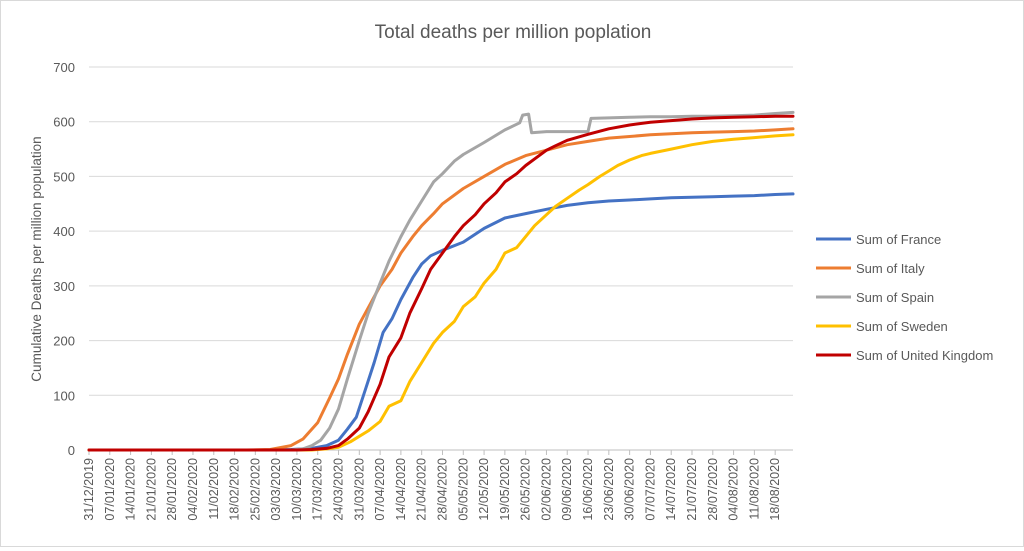  I want to click on x-tick-label: 05/05/2020, so click(463, 489).